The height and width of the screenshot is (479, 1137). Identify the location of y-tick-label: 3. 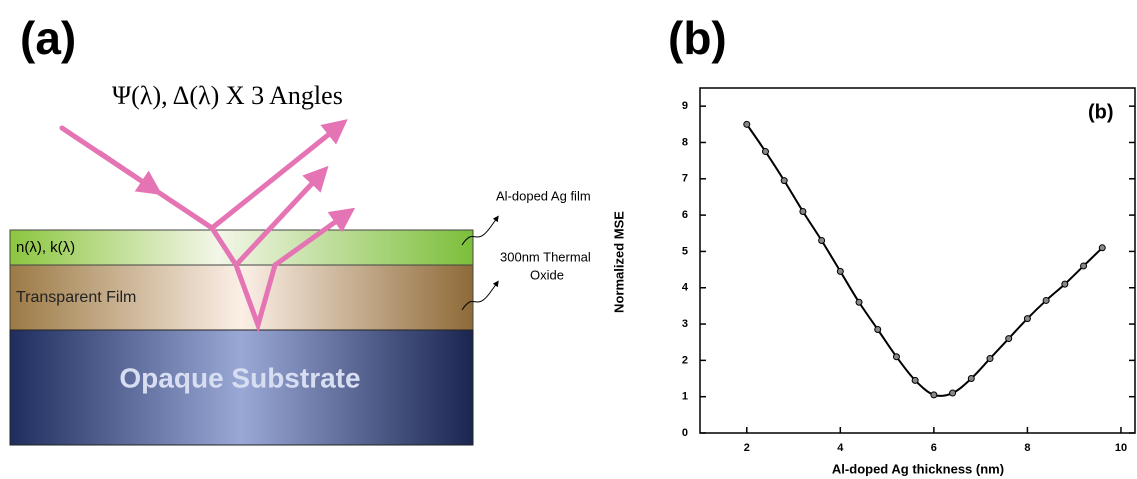
(685, 324).